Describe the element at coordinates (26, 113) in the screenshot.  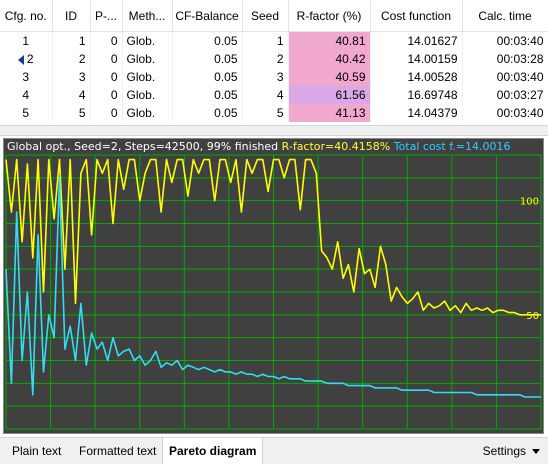
I see `cell-cfg: 5` at that location.